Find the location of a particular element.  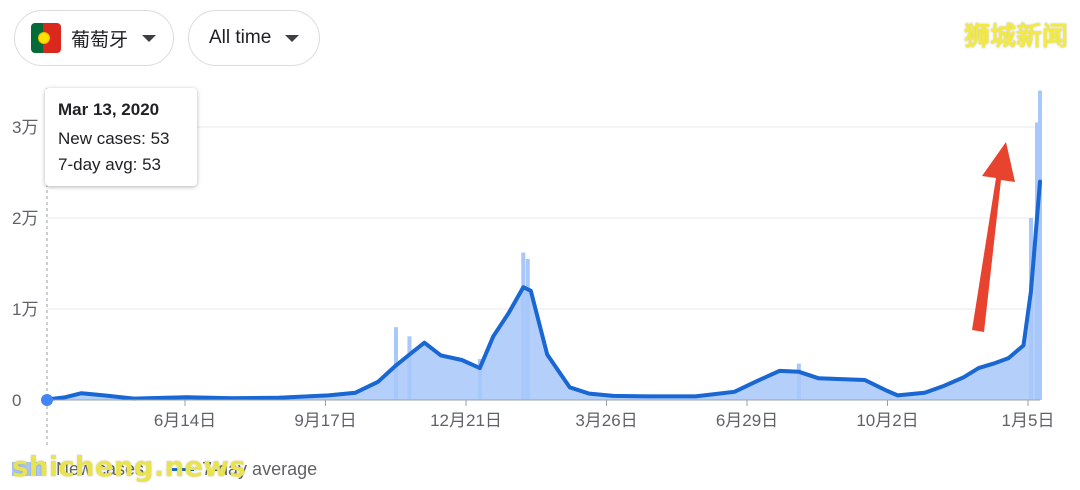

red-arrow-annotation is located at coordinates (993, 237).